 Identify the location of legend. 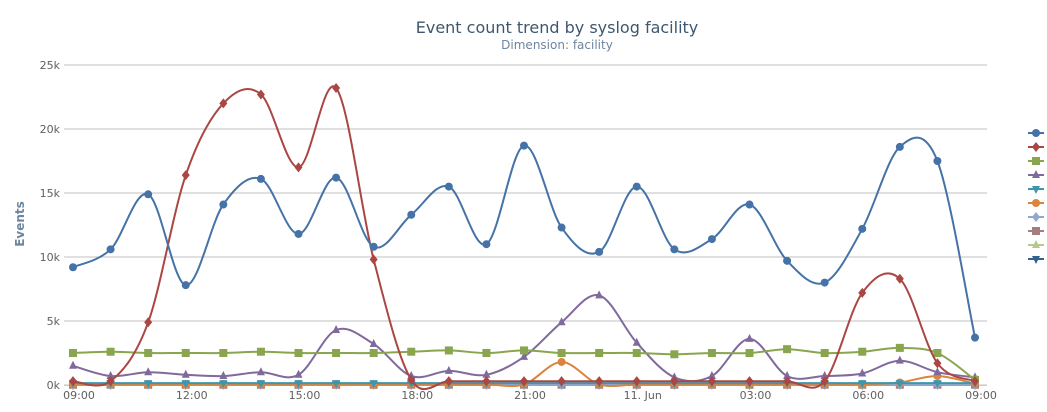
(1036, 196).